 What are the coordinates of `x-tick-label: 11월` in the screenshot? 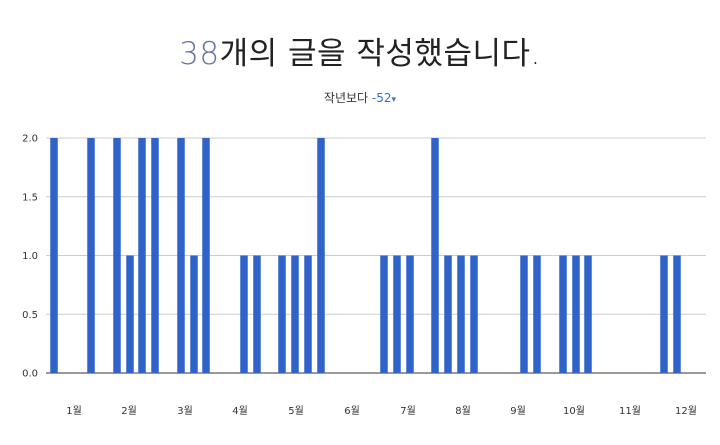 It's located at (630, 411).